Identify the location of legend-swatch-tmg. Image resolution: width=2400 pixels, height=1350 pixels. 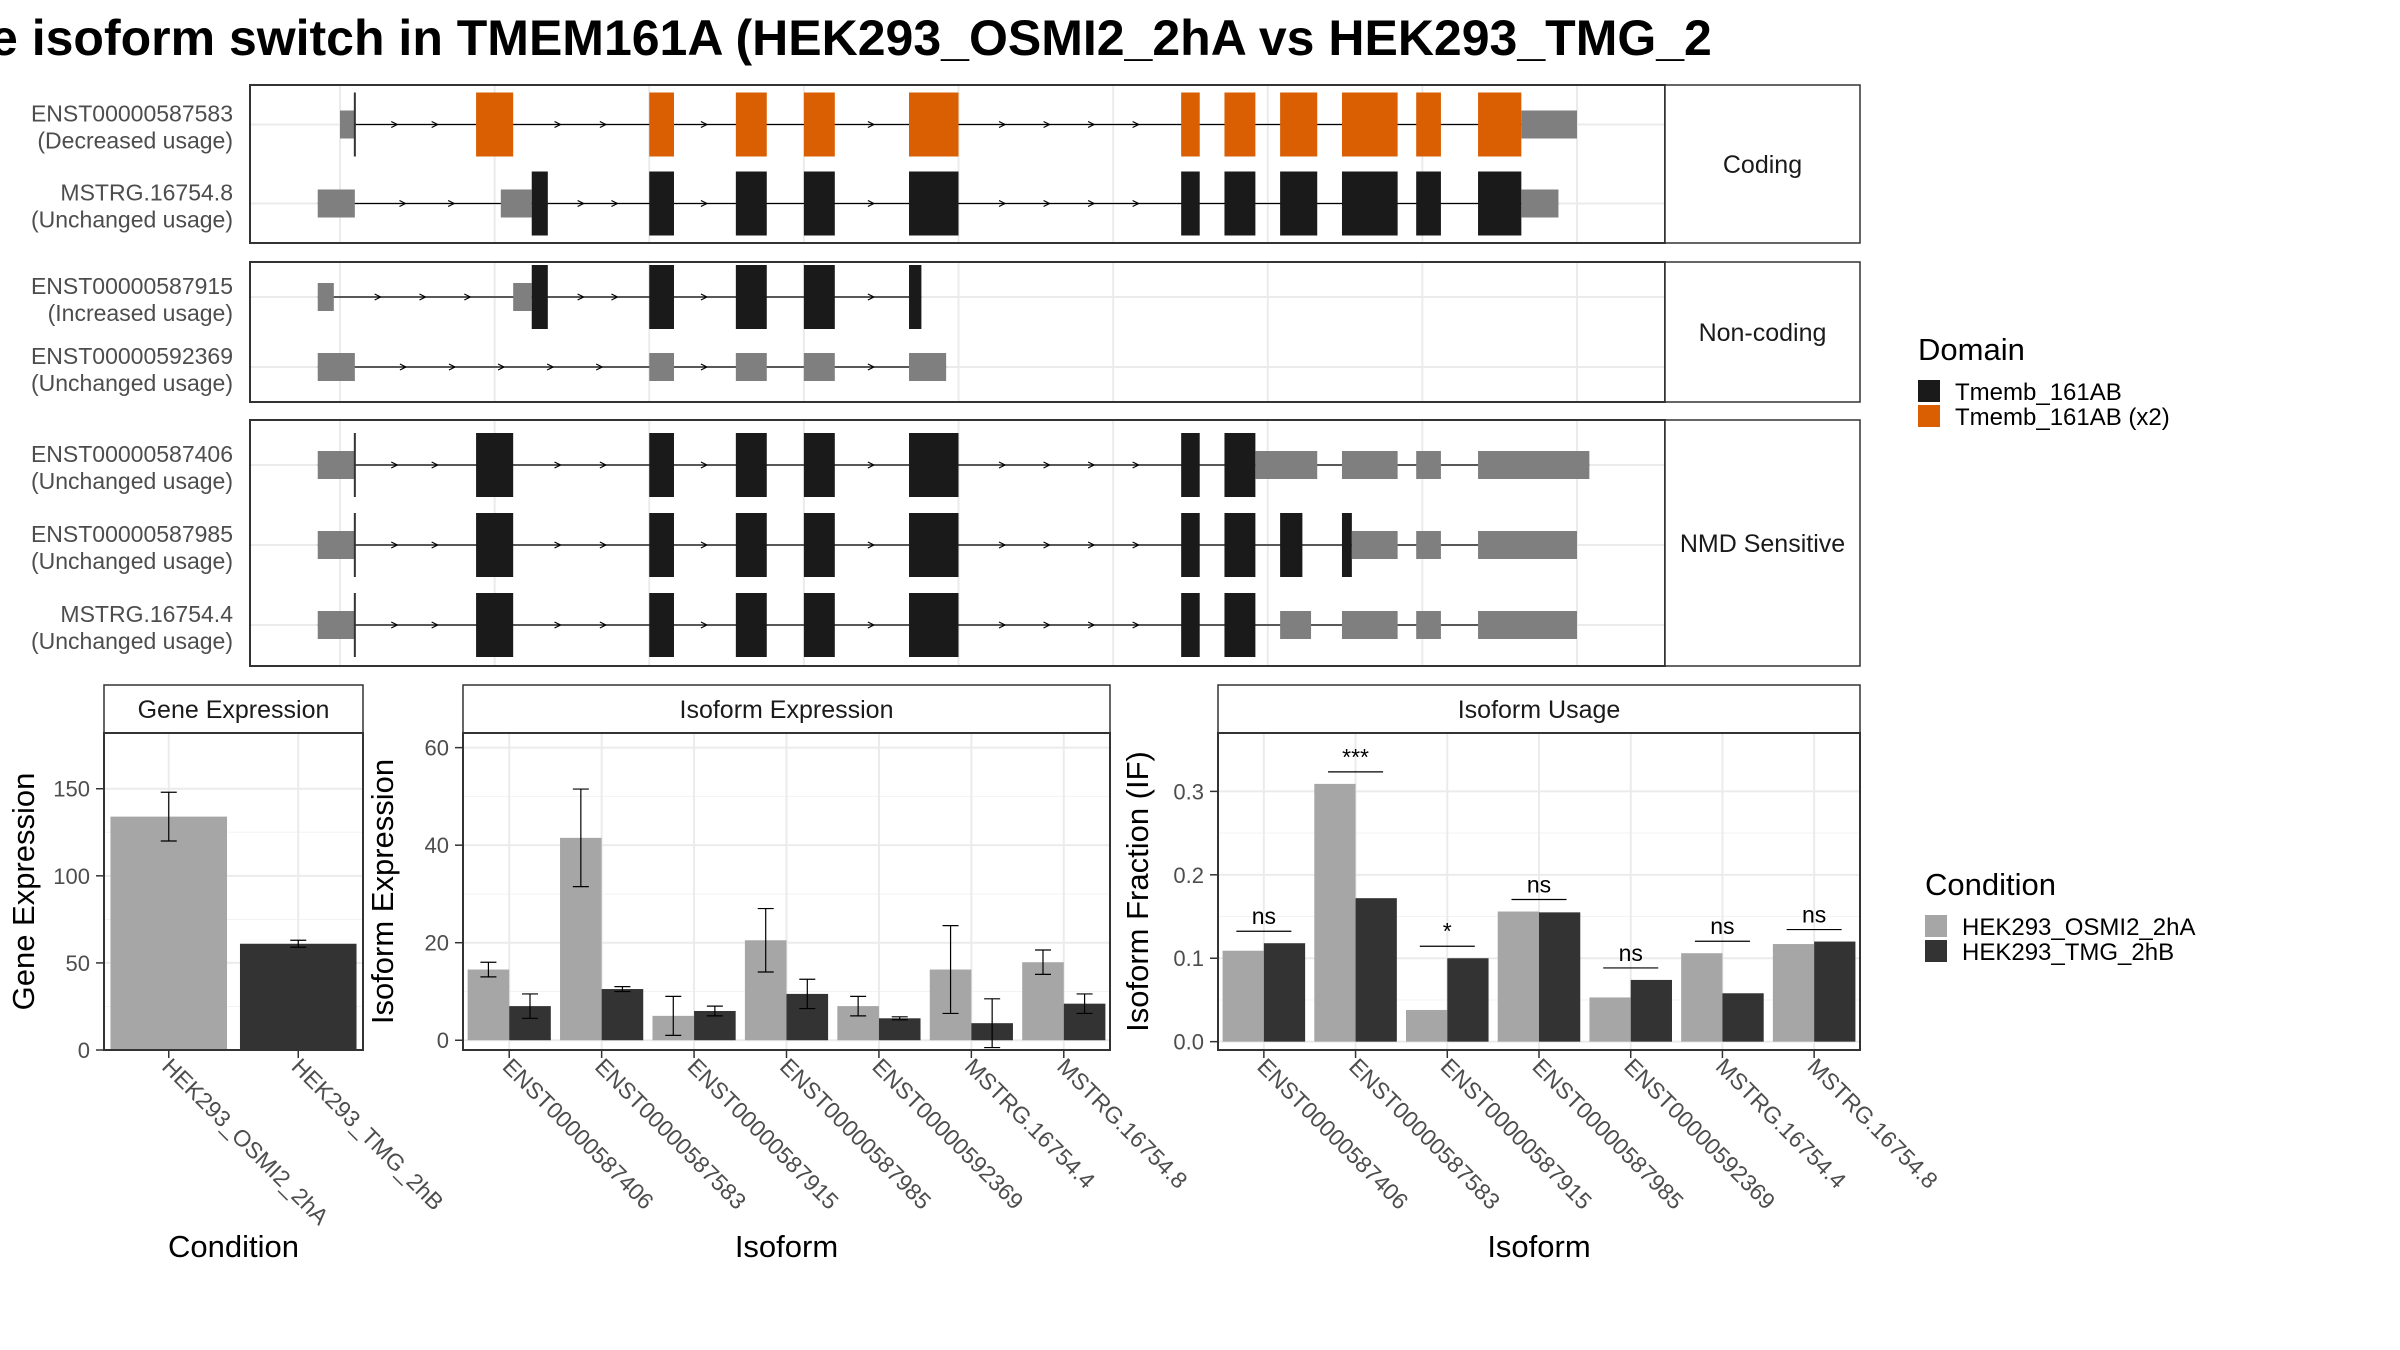
(1936, 951).